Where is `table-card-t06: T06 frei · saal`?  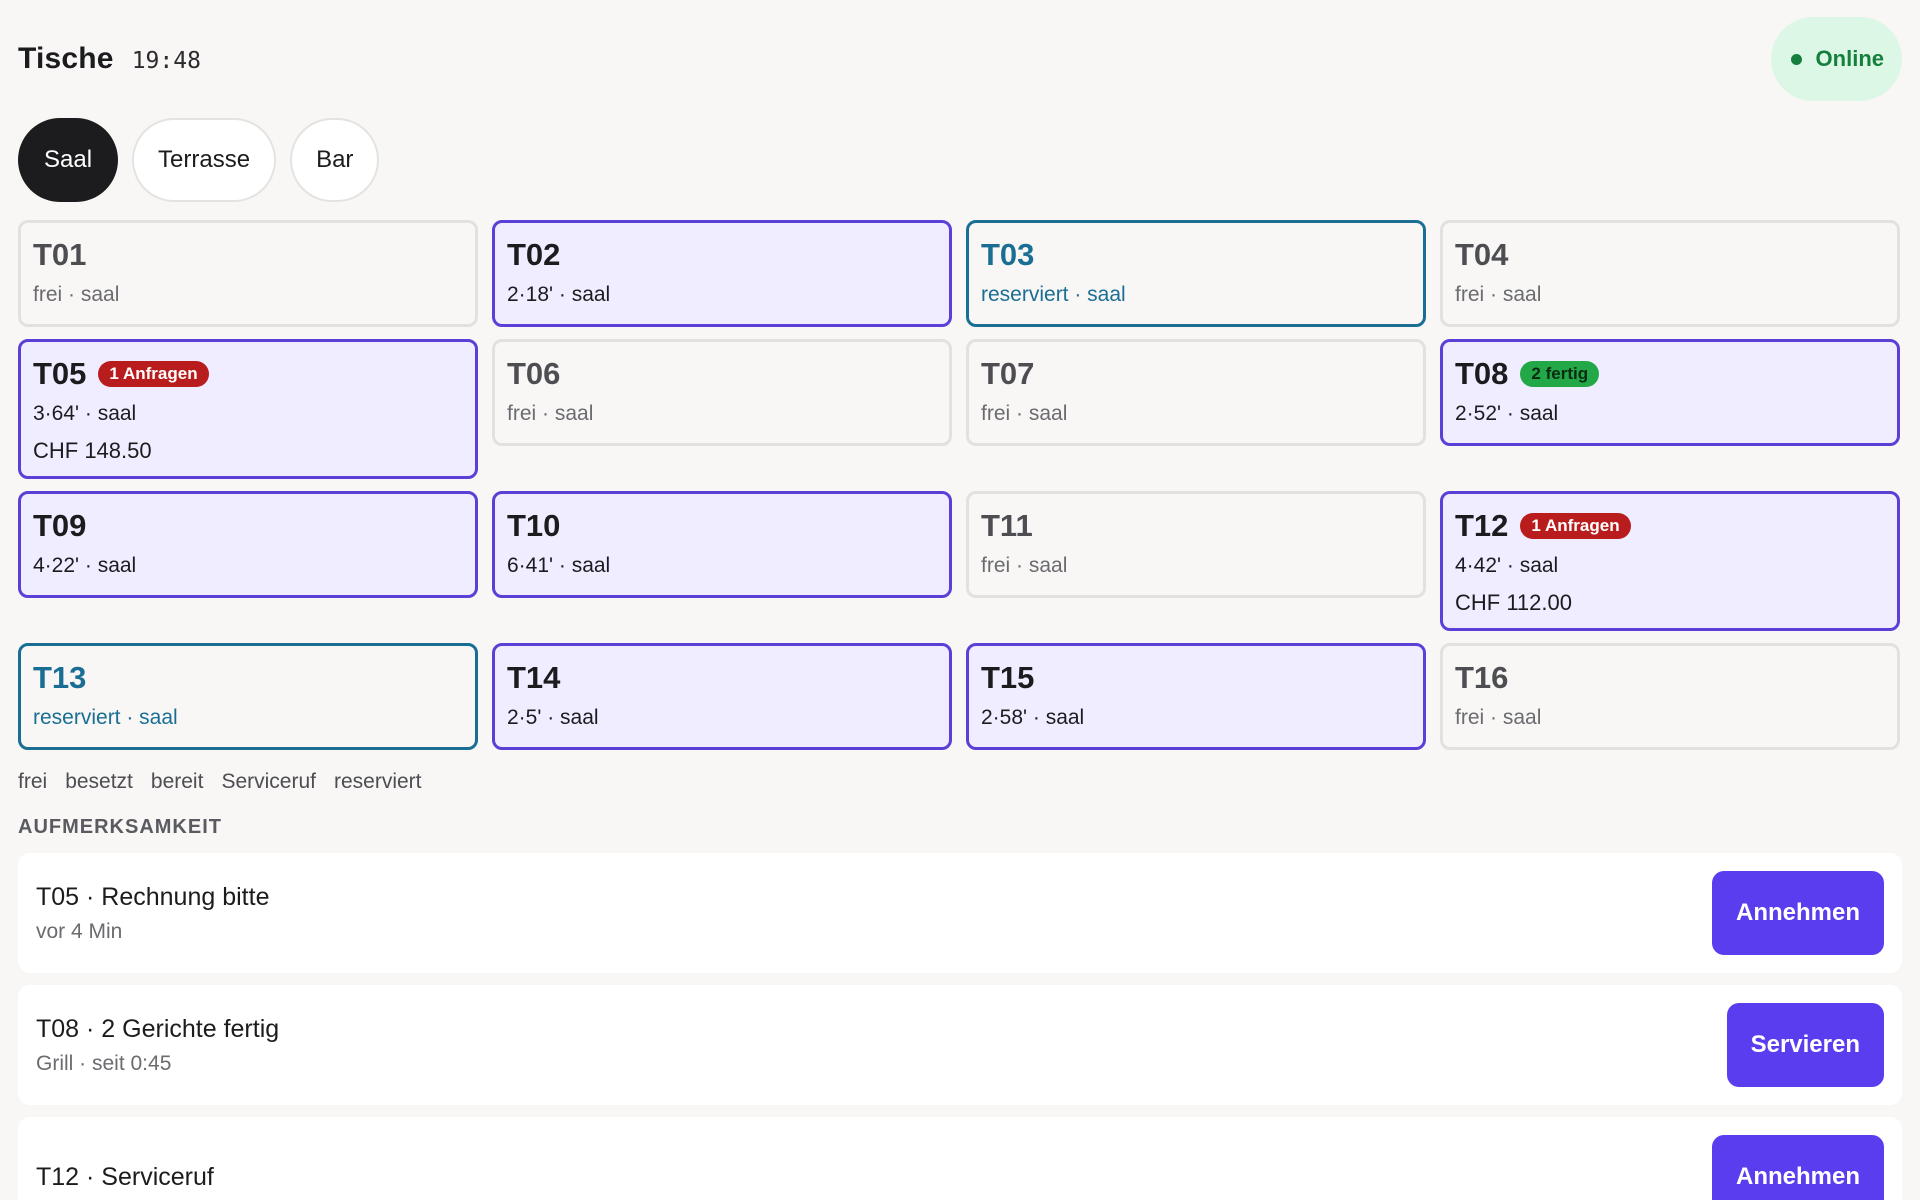
table-card-t06: T06 frei · saal is located at coordinates (722, 392).